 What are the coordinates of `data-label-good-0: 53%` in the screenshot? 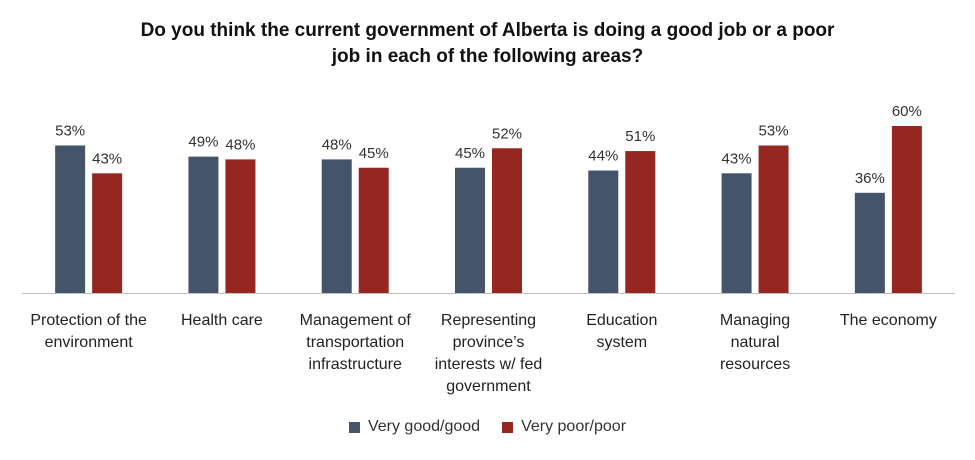 It's located at (70, 130).